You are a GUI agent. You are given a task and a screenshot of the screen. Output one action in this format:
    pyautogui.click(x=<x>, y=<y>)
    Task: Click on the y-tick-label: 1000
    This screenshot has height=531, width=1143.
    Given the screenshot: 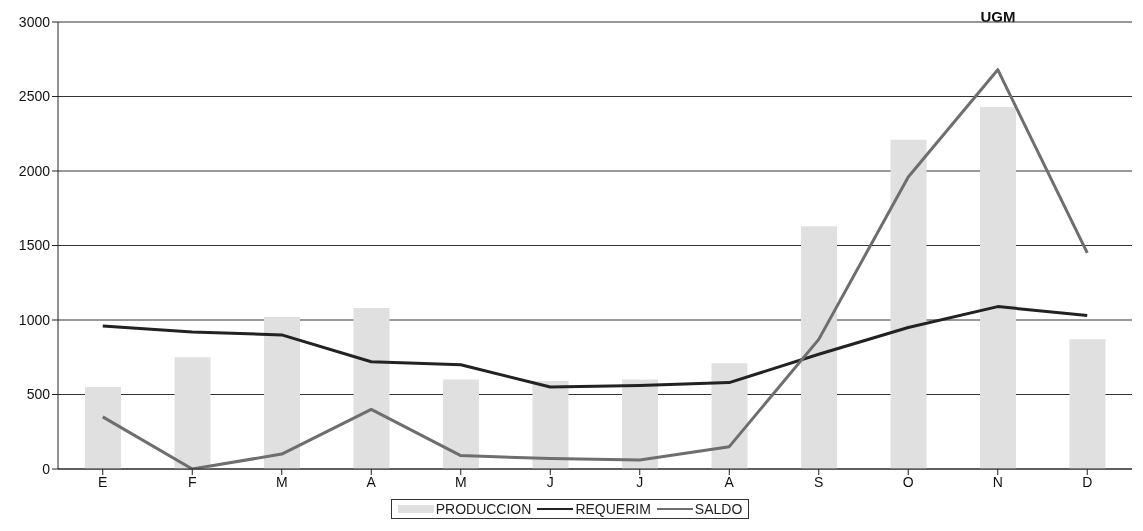 What is the action you would take?
    pyautogui.click(x=34, y=319)
    